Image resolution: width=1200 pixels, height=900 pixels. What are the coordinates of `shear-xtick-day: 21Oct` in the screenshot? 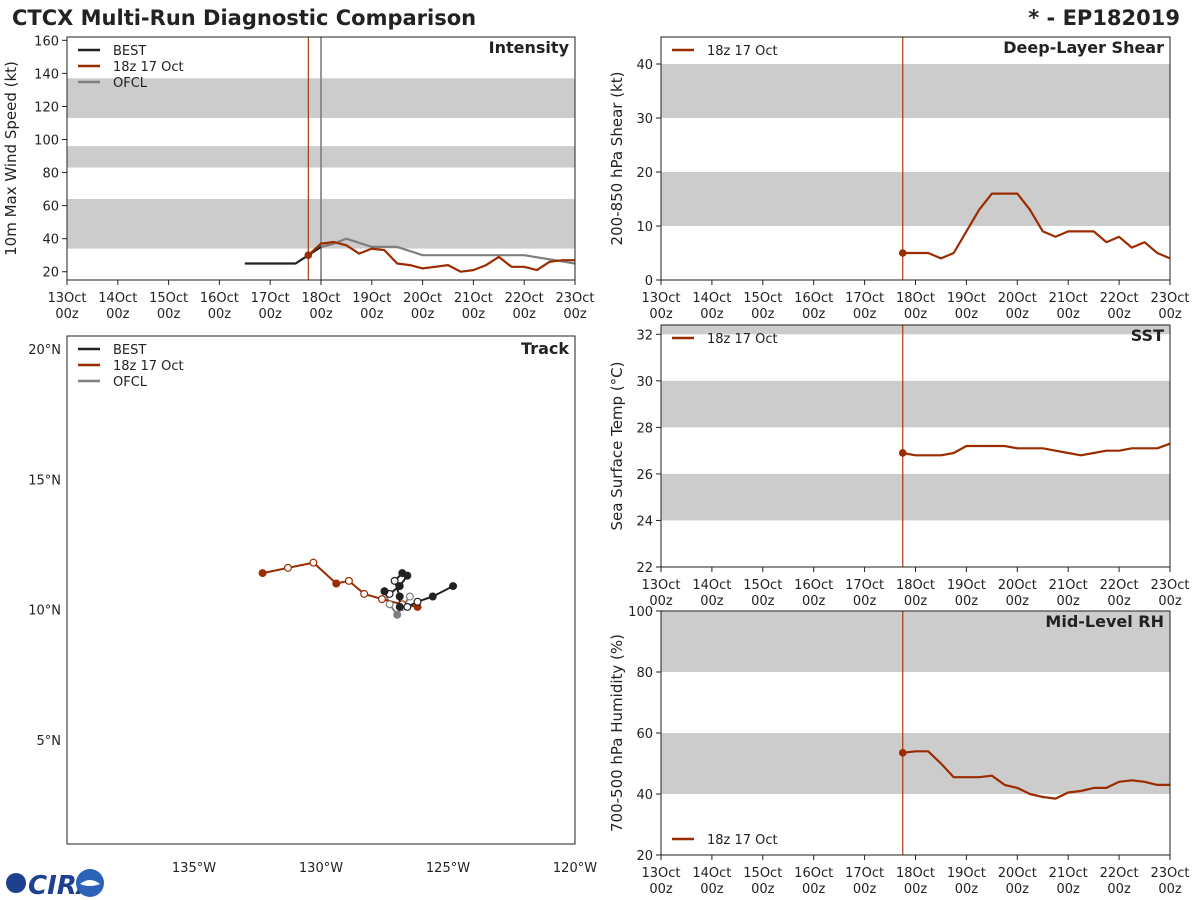 It's located at (1068, 298).